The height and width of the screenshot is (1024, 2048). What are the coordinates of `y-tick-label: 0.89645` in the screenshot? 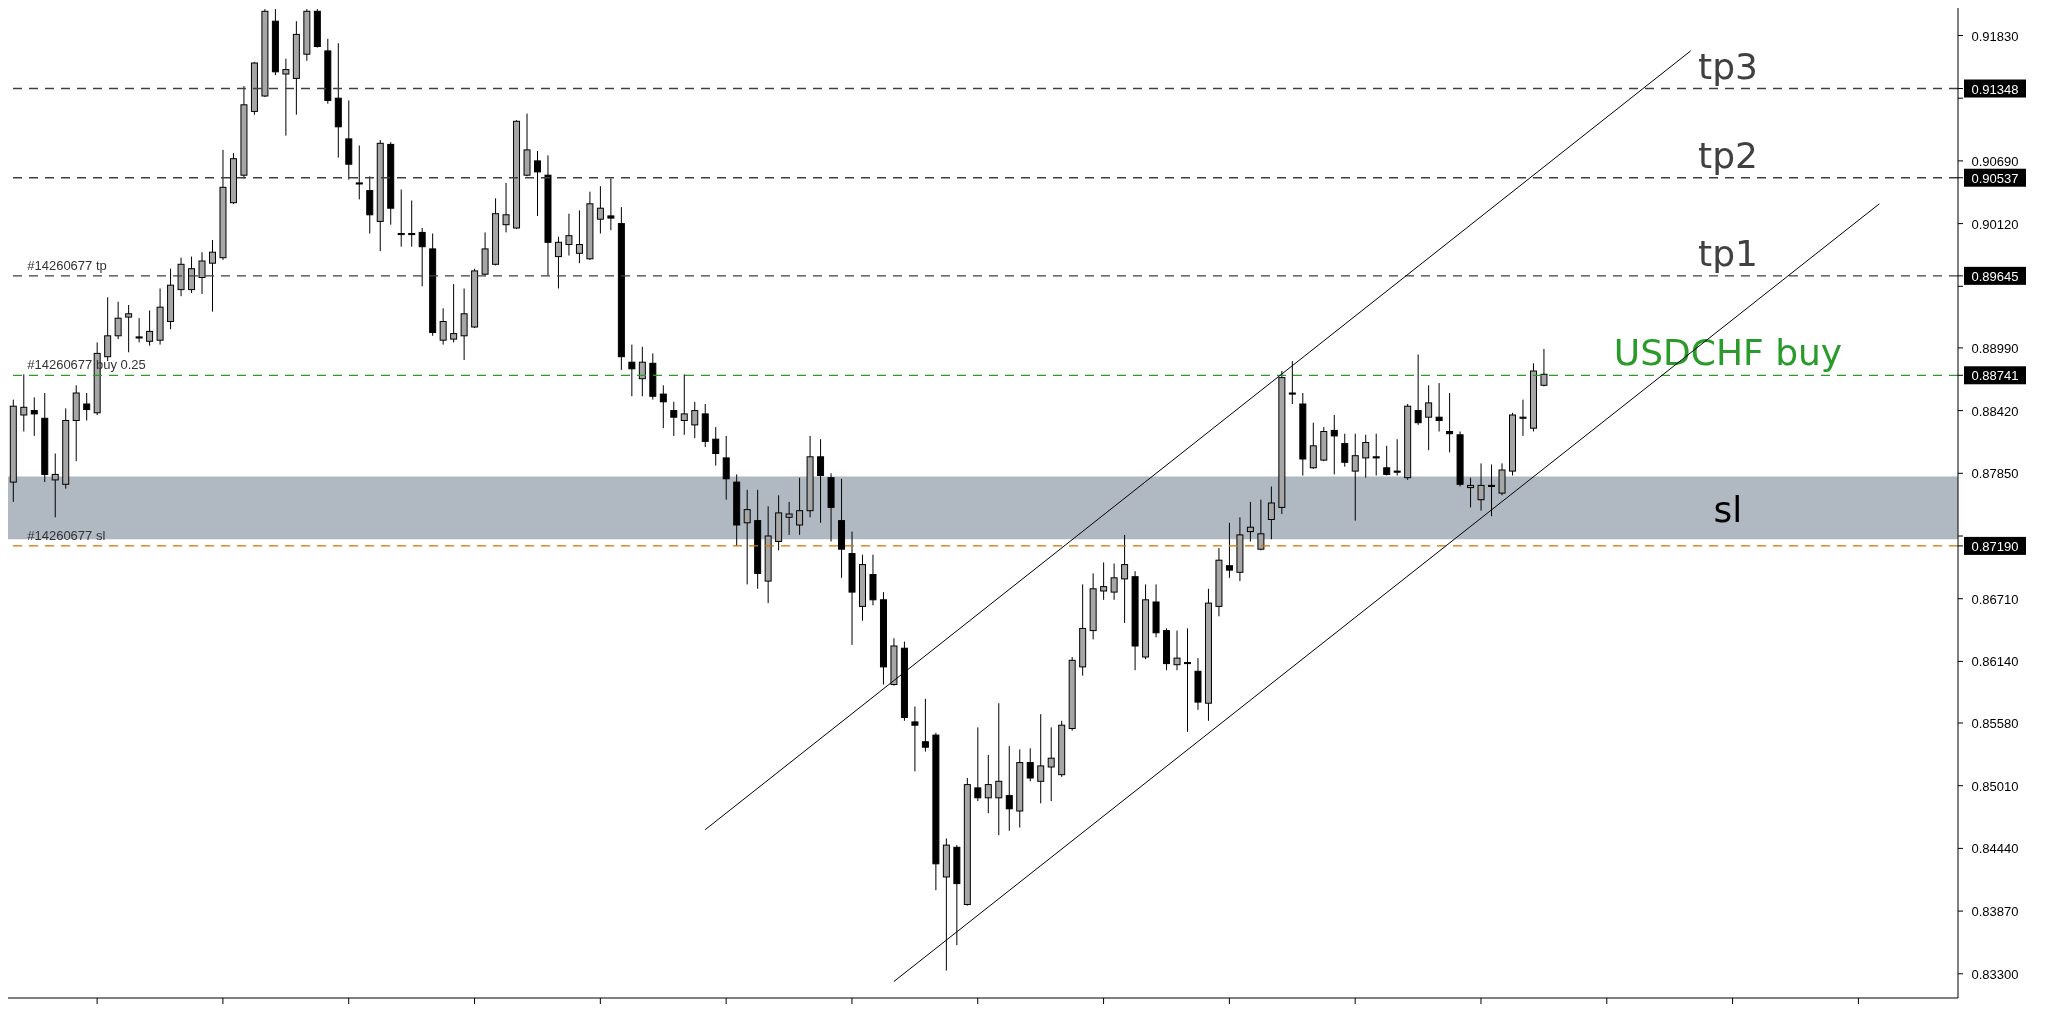 It's located at (1995, 276).